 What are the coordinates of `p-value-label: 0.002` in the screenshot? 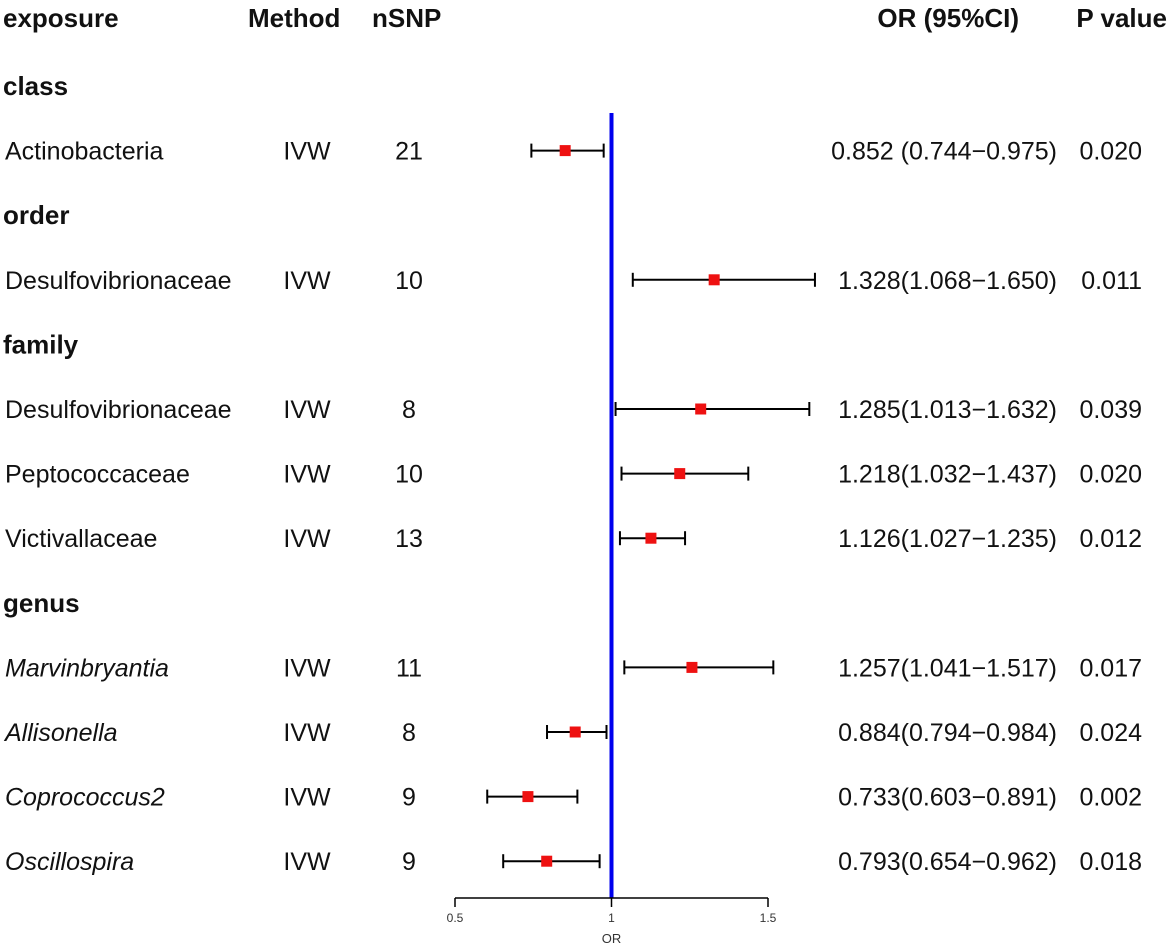 It's located at (1110, 798).